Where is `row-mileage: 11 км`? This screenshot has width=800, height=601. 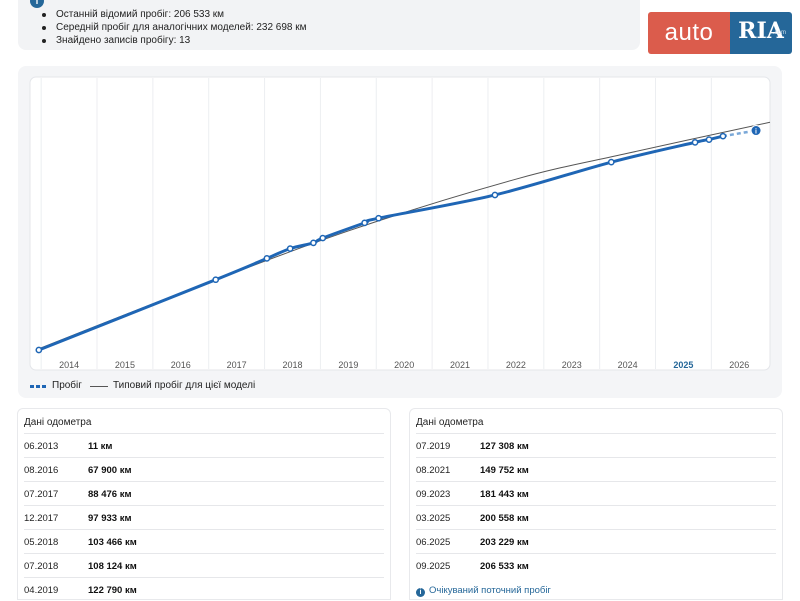 row-mileage: 11 км is located at coordinates (100, 446).